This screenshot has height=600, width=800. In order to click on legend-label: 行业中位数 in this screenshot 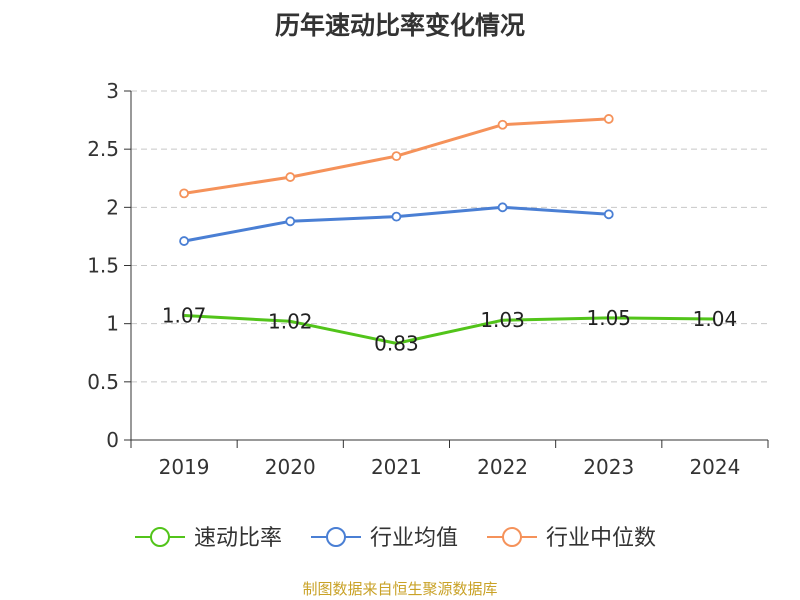, I will do `click(601, 538)`.